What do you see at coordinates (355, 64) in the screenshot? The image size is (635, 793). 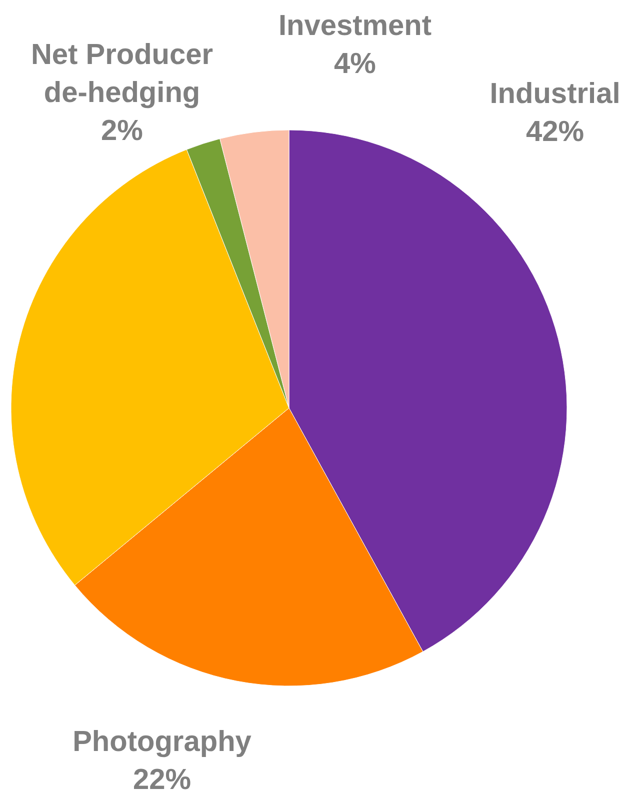 I see `data-label: 4%` at bounding box center [355, 64].